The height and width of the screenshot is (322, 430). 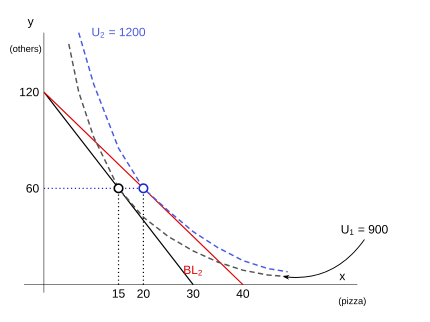 What do you see at coordinates (365, 230) in the screenshot?
I see `annotation: U$_{1}$ = 900` at bounding box center [365, 230].